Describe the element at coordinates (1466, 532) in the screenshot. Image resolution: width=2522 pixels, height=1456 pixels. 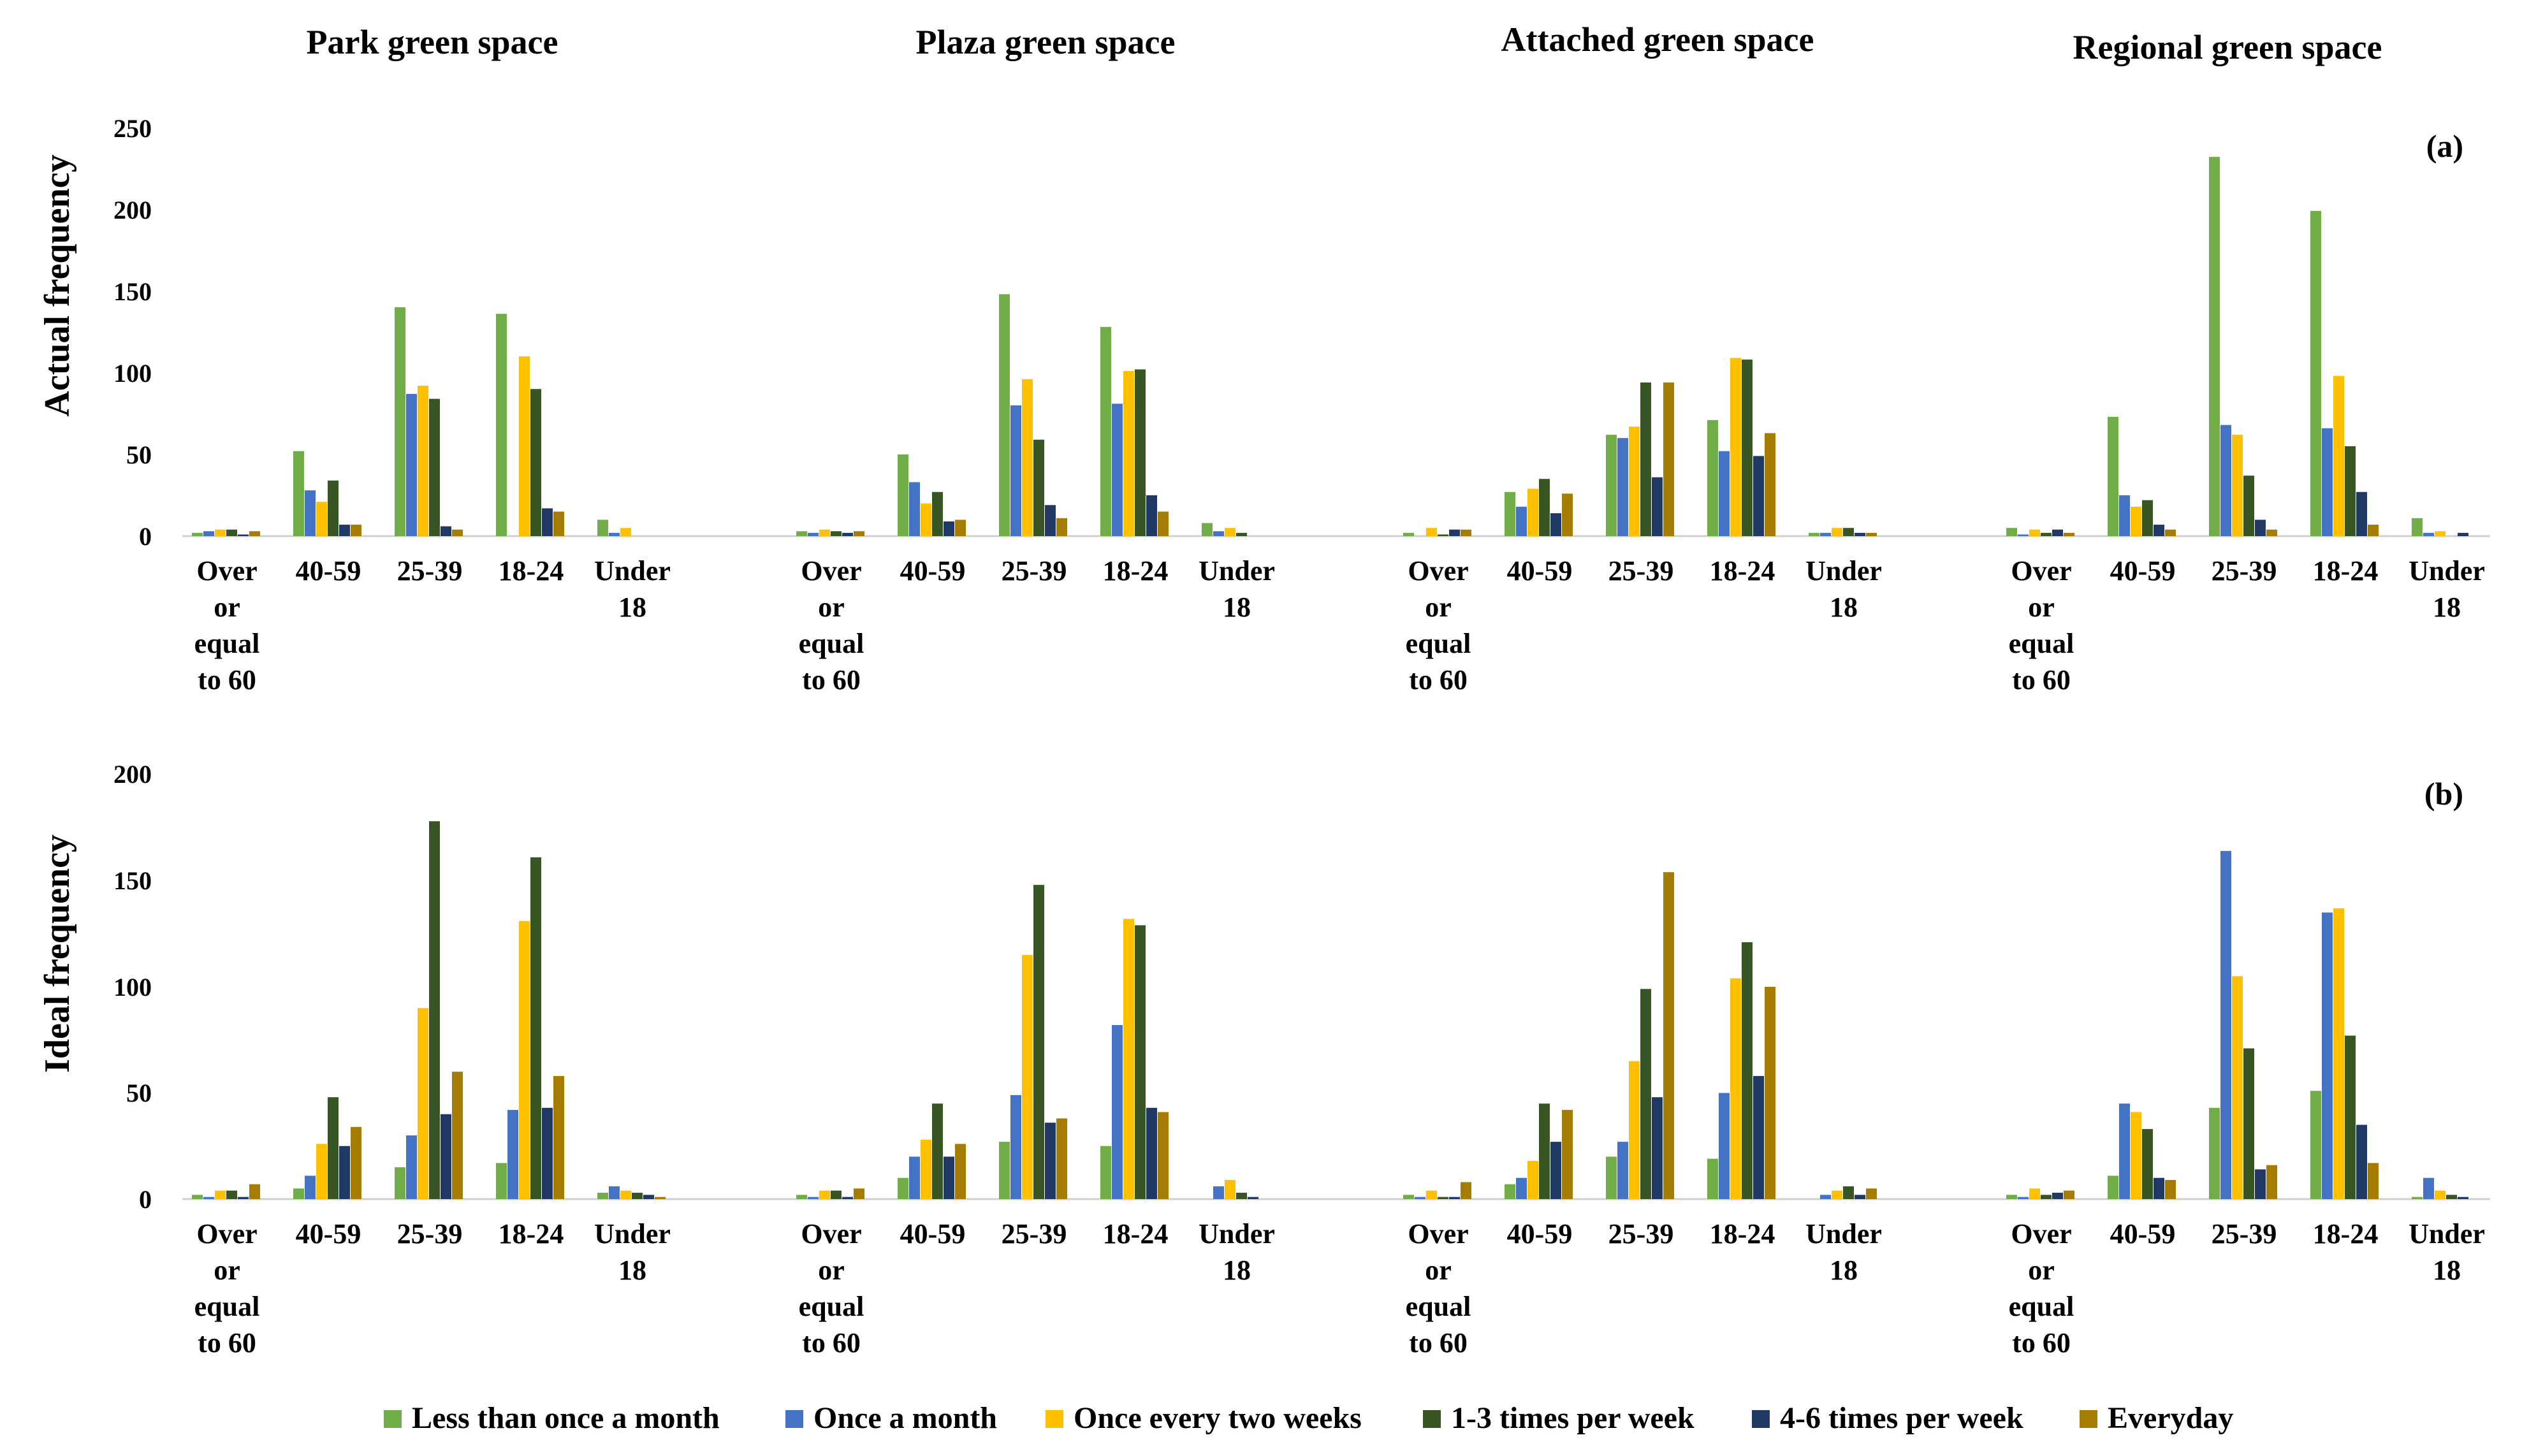
I see `bar-a-panel3-cat1-series6` at that location.